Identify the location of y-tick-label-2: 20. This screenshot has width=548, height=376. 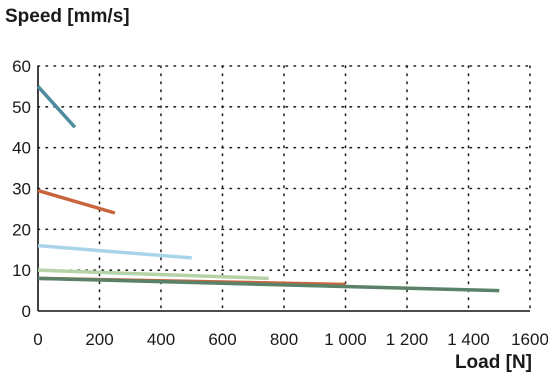
(21, 229).